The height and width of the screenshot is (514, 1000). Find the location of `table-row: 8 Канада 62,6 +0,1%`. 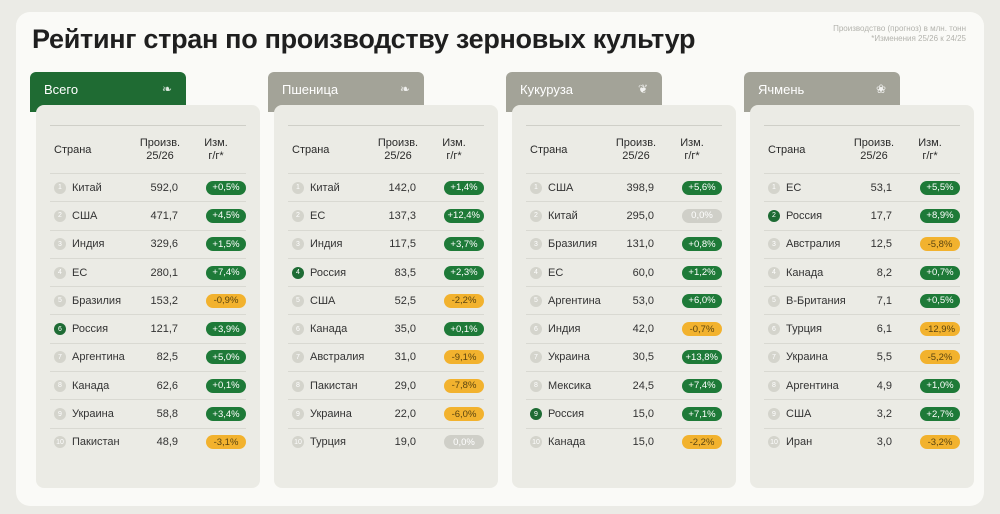

table-row: 8 Канада 62,6 +0,1% is located at coordinates (148, 385).